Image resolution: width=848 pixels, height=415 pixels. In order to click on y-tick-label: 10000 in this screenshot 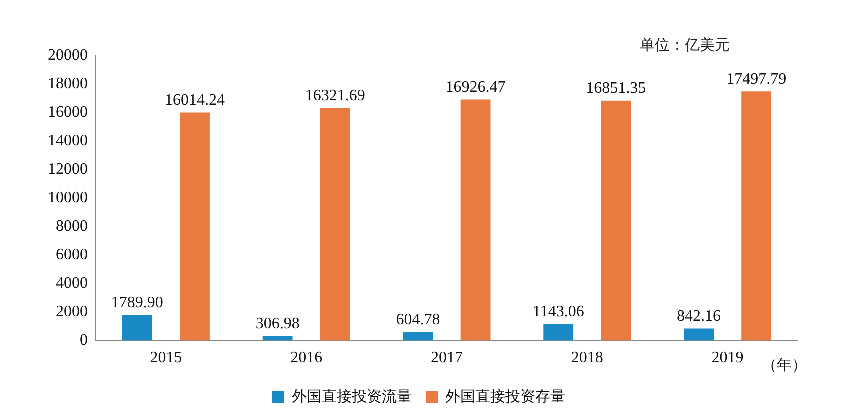, I will do `click(68, 198)`.